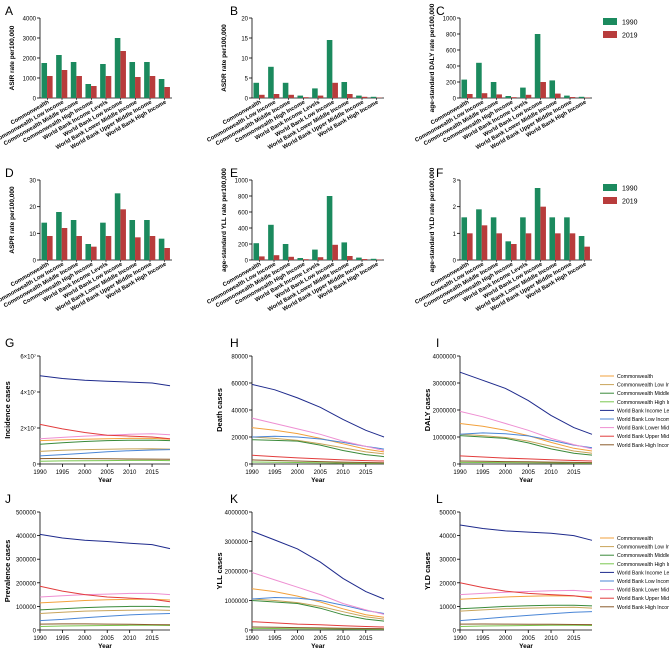  What do you see at coordinates (7, 571) in the screenshot?
I see `y-axis-label: Prevalence cases` at bounding box center [7, 571].